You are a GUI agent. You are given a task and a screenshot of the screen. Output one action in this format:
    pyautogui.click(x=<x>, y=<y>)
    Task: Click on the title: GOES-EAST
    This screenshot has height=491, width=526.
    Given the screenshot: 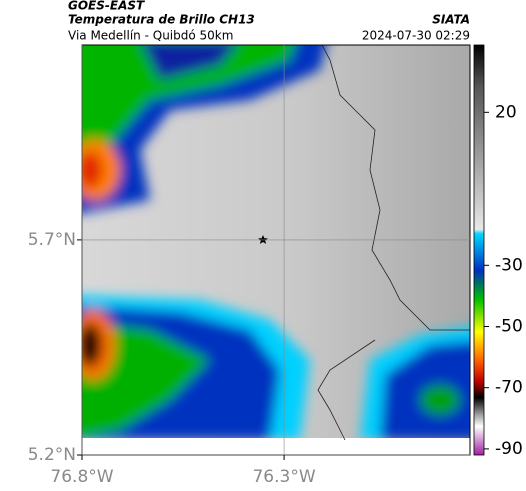 What is the action you would take?
    pyautogui.click(x=106, y=6)
    